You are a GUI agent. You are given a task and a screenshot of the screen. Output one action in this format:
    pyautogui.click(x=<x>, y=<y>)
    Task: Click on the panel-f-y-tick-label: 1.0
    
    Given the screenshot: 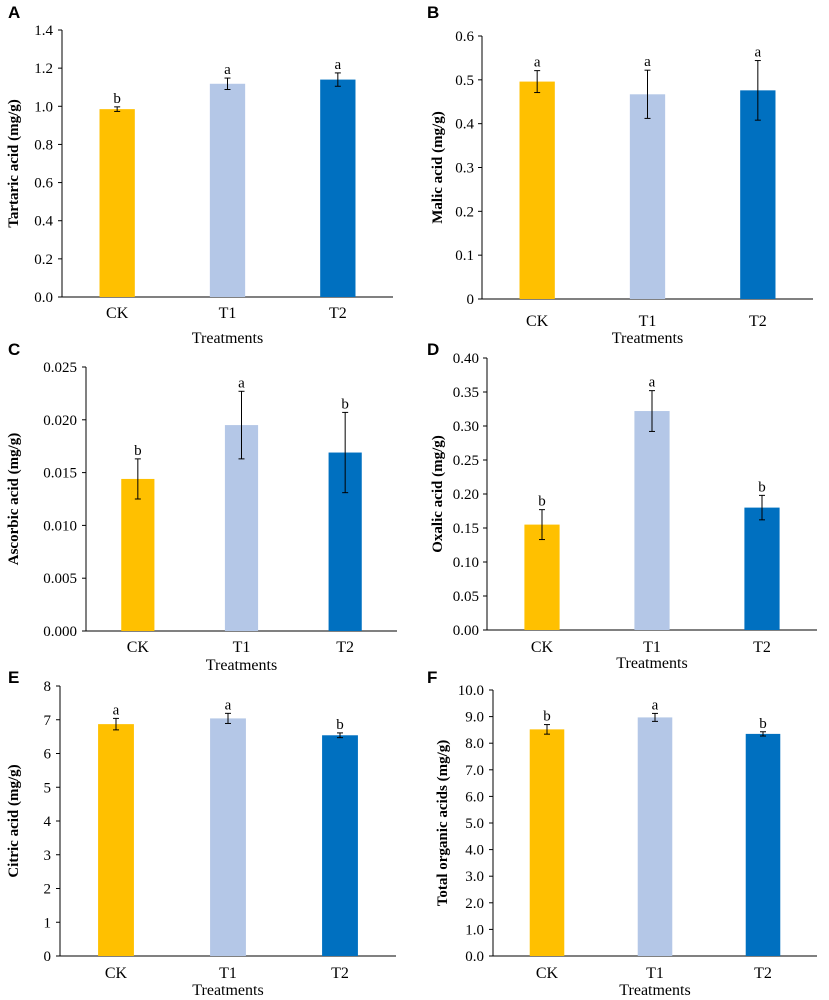 What is the action you would take?
    pyautogui.click(x=474, y=930)
    